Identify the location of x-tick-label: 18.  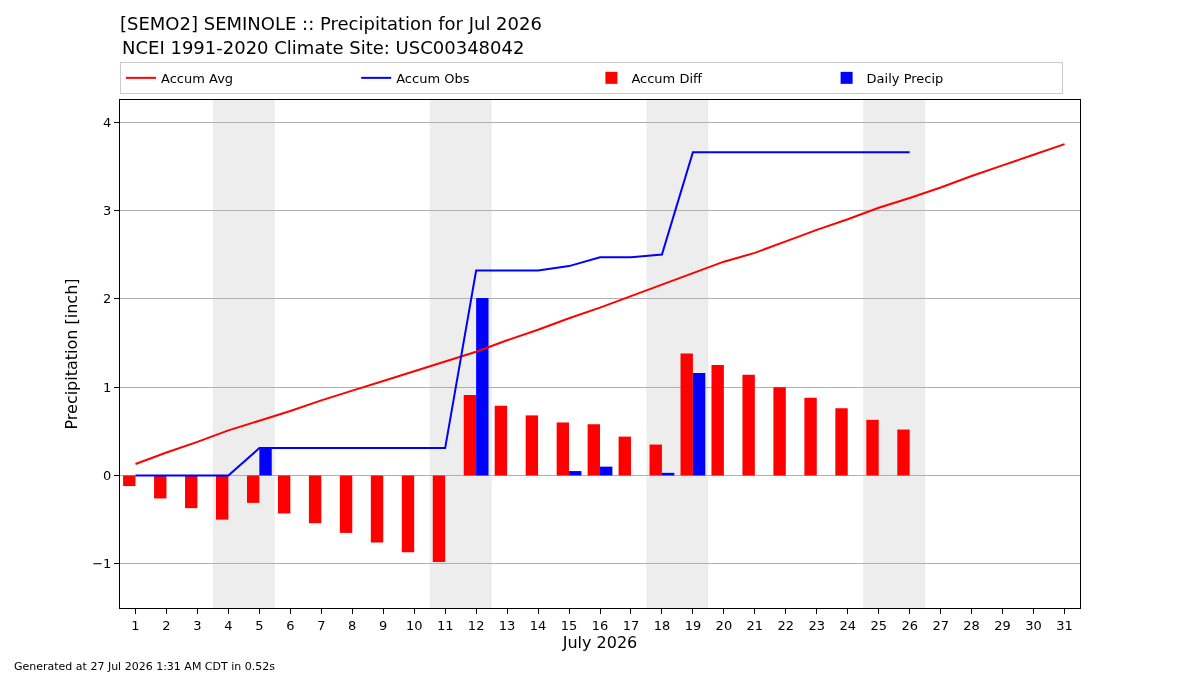
(662, 625).